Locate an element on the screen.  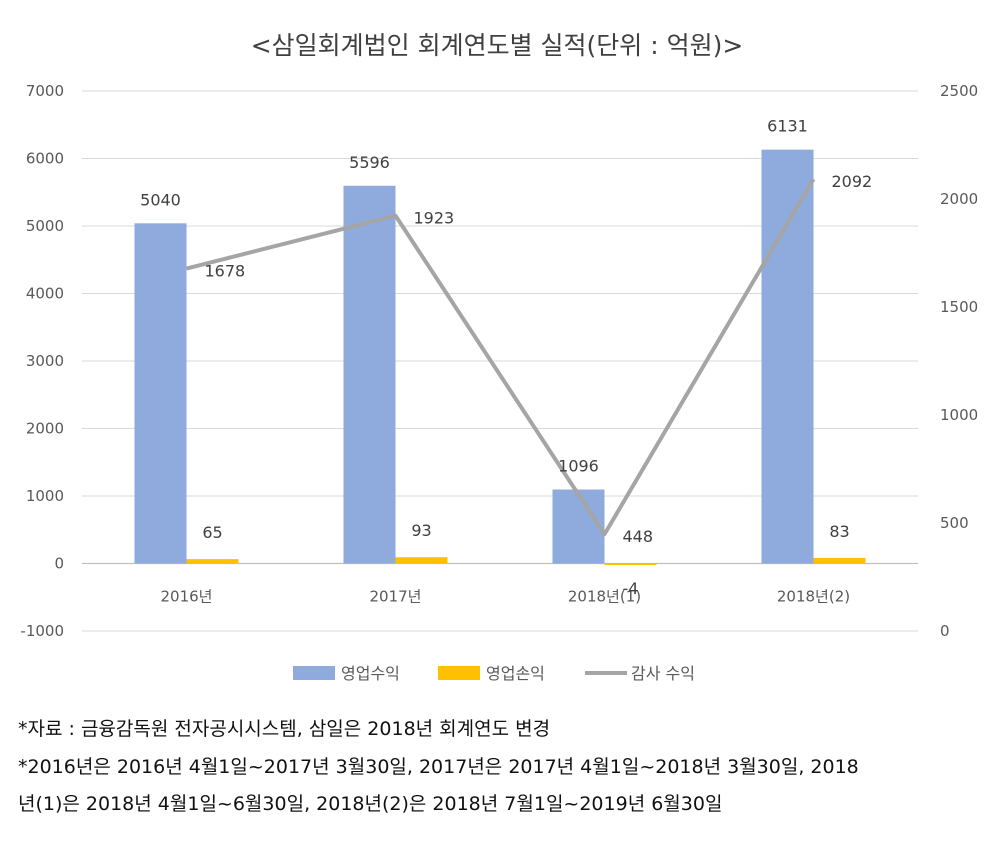
category-label: 2016년 is located at coordinates (187, 597).